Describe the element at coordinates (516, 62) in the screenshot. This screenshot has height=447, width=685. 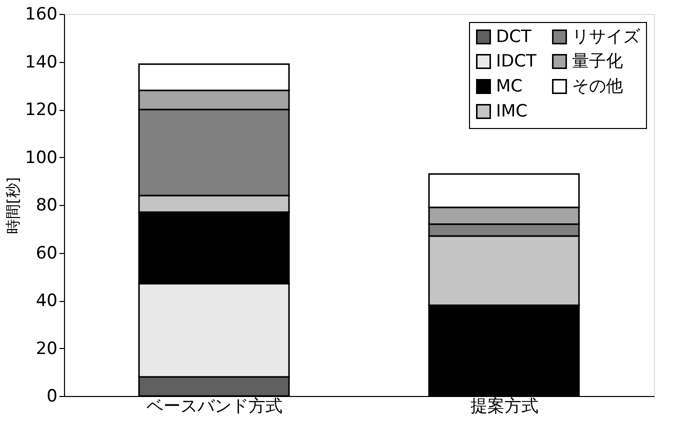
I see `legend-label: IDCT` at that location.